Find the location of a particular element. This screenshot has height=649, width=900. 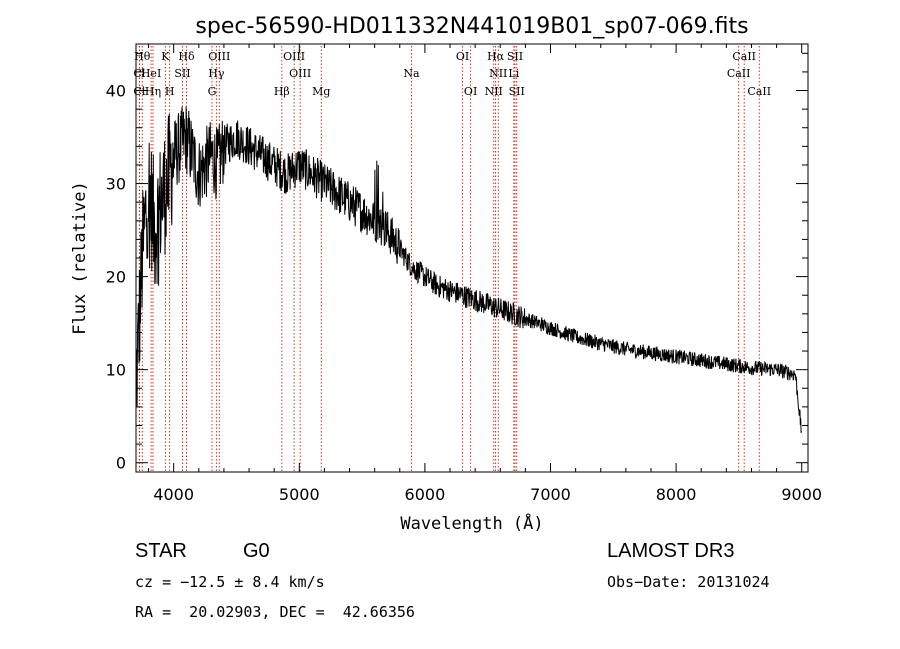

x-tick-label: 6000 is located at coordinates (425, 494).